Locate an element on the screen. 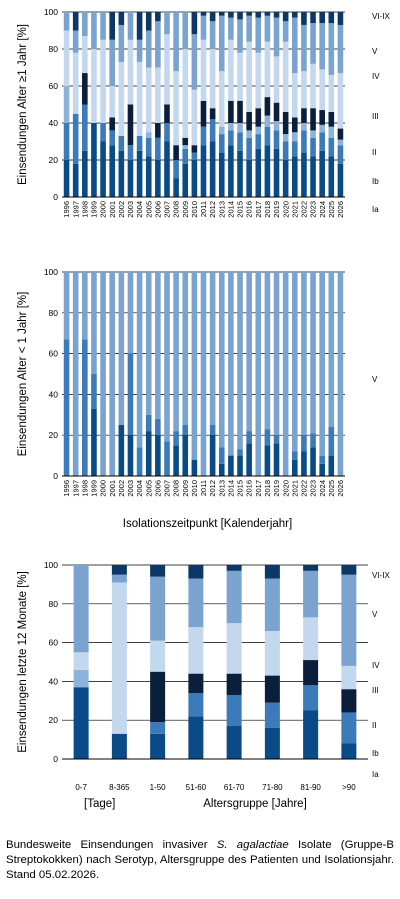 The width and height of the screenshot is (400, 899). x-axis-label-left: [Tage] is located at coordinates (99, 804).